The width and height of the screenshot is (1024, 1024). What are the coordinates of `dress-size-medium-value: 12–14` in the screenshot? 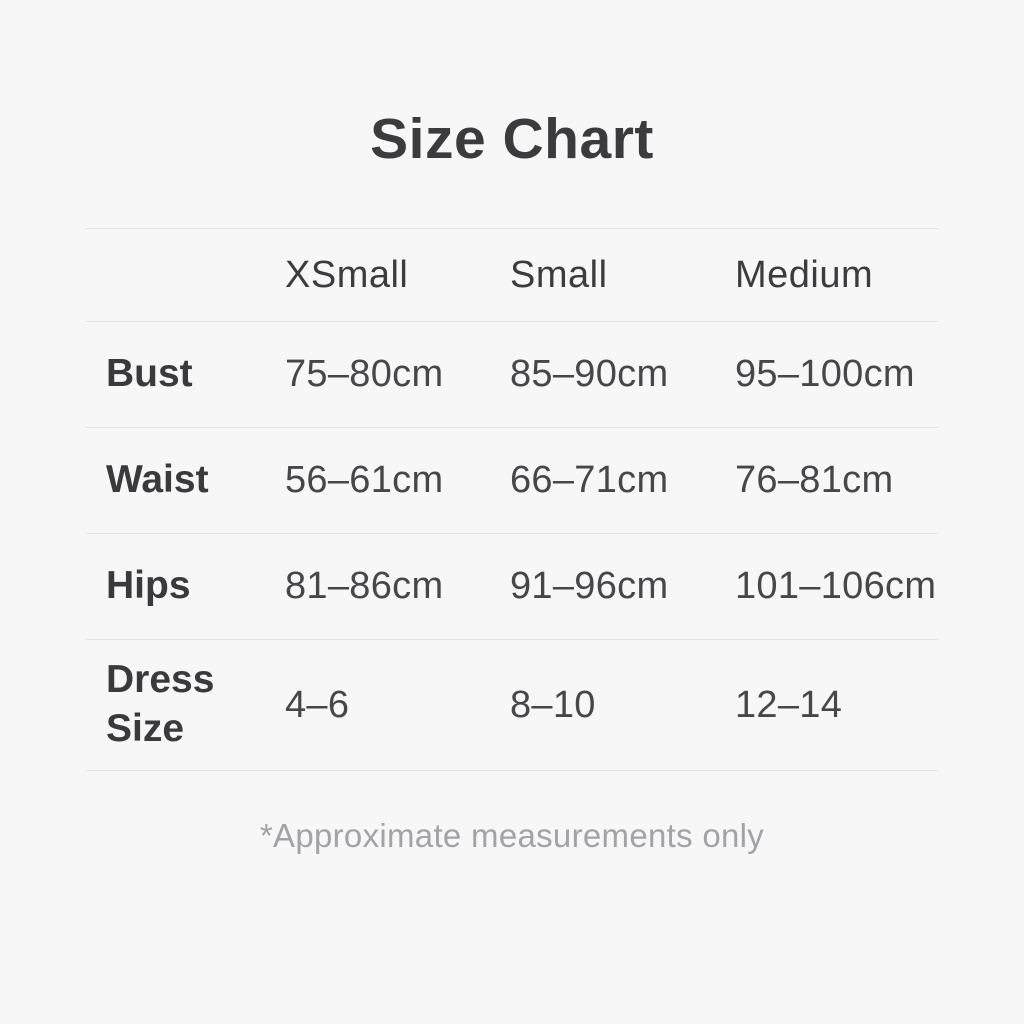 It's located at (789, 704).